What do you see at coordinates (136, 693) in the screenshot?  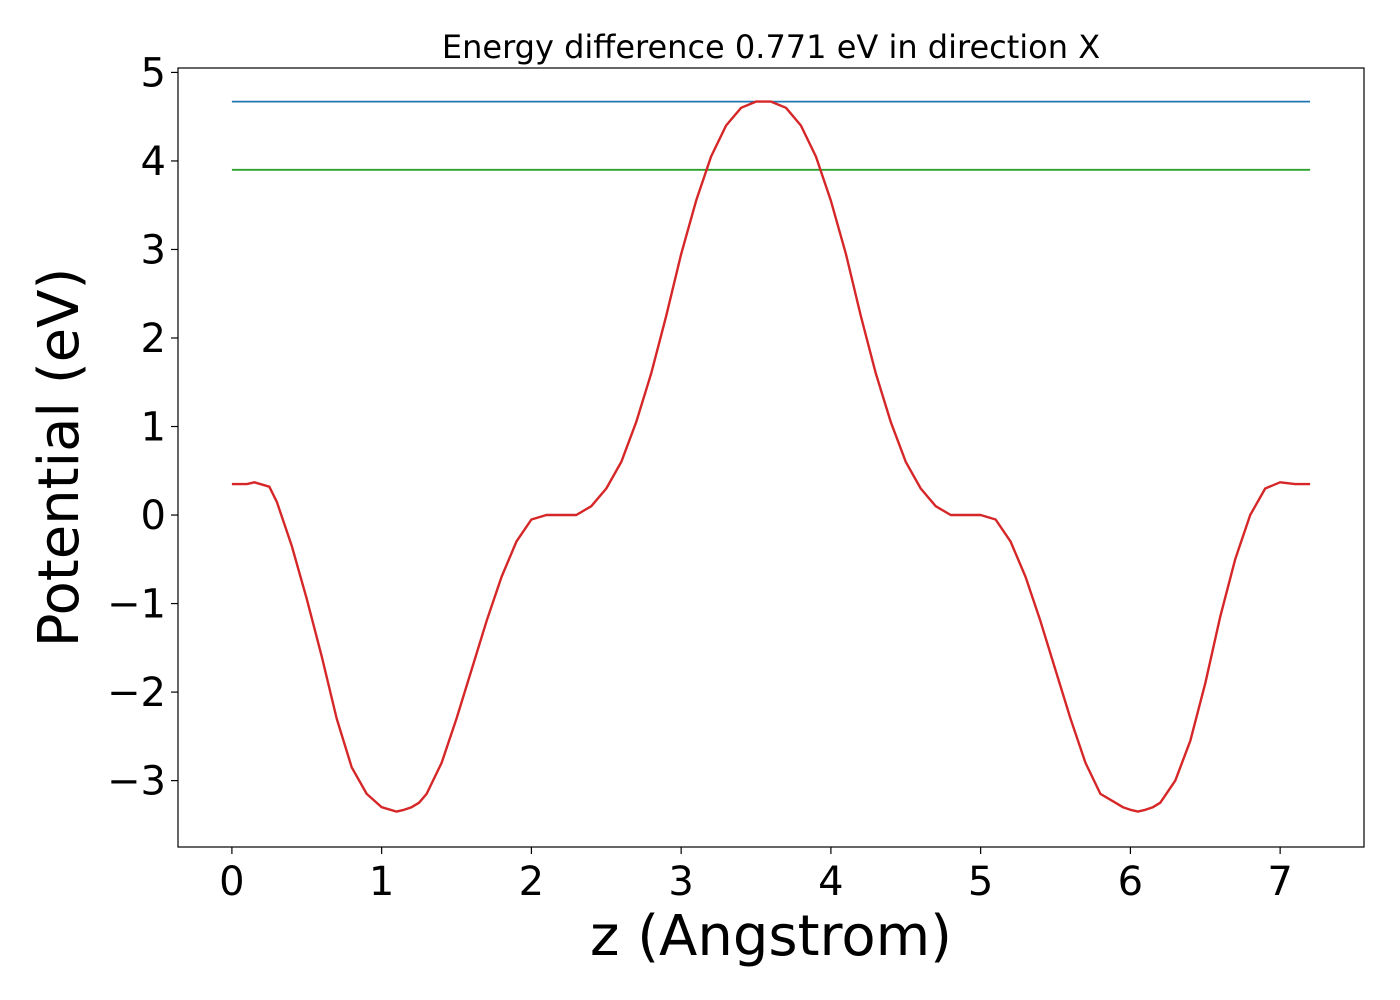 I see `y-tick-label: −2` at bounding box center [136, 693].